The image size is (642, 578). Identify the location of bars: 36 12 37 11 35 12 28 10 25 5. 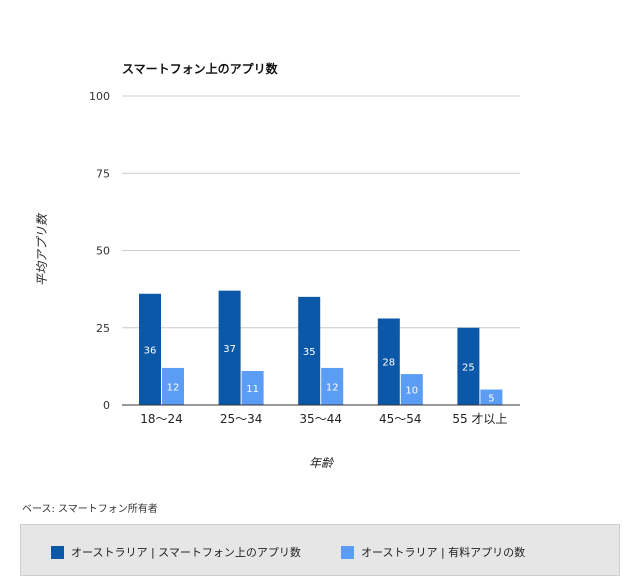
(321, 347).